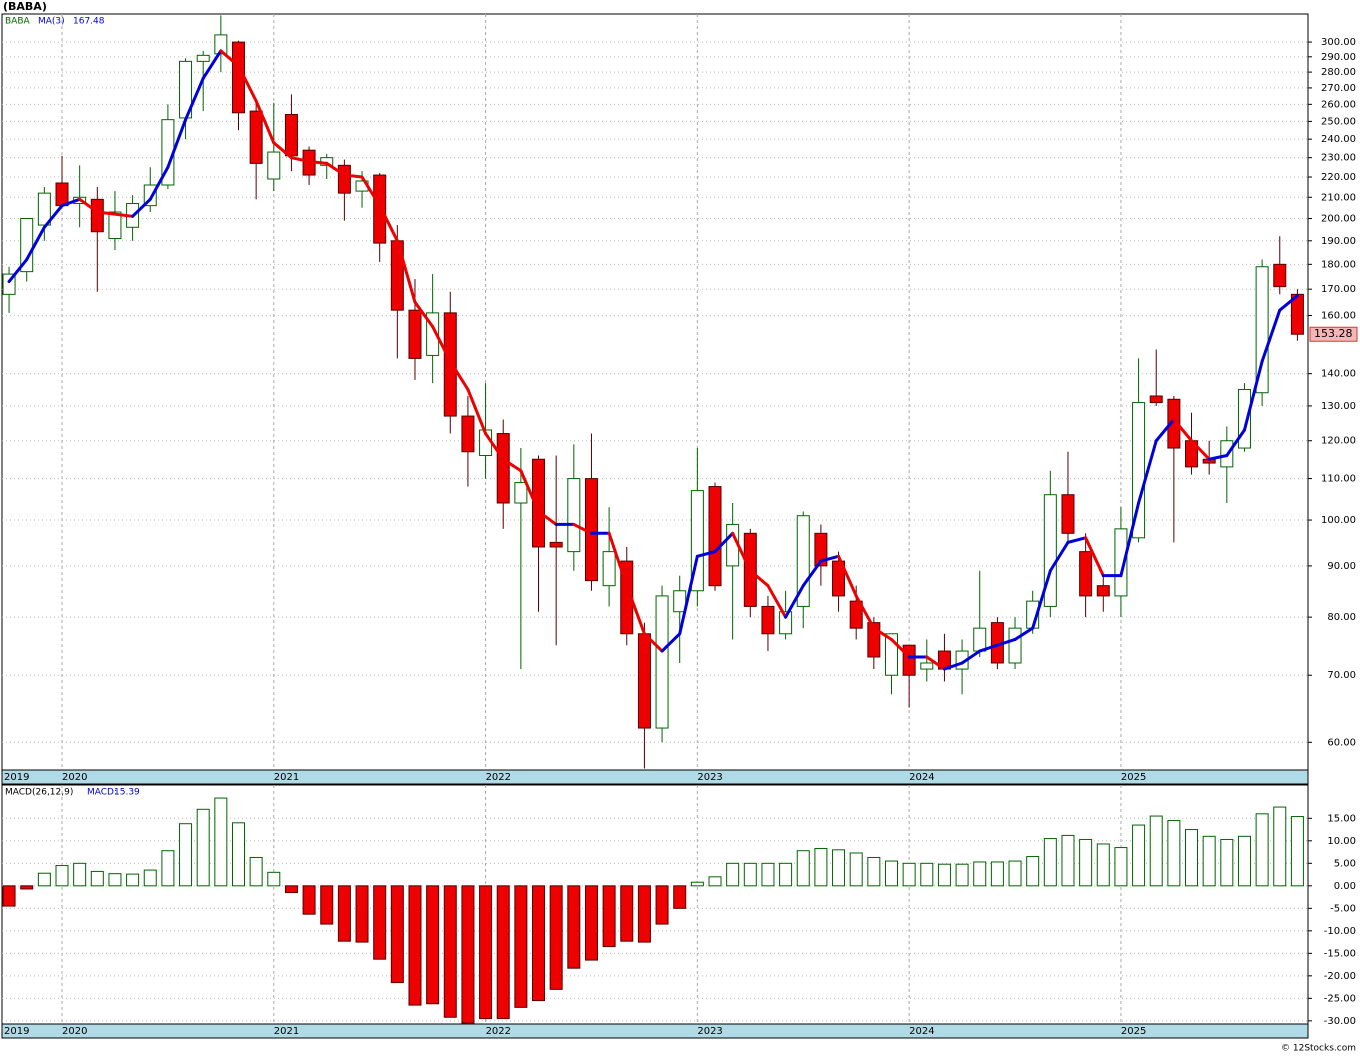 The image size is (1360, 1056). I want to click on y-tick-label: 170.00, so click(1338, 289).